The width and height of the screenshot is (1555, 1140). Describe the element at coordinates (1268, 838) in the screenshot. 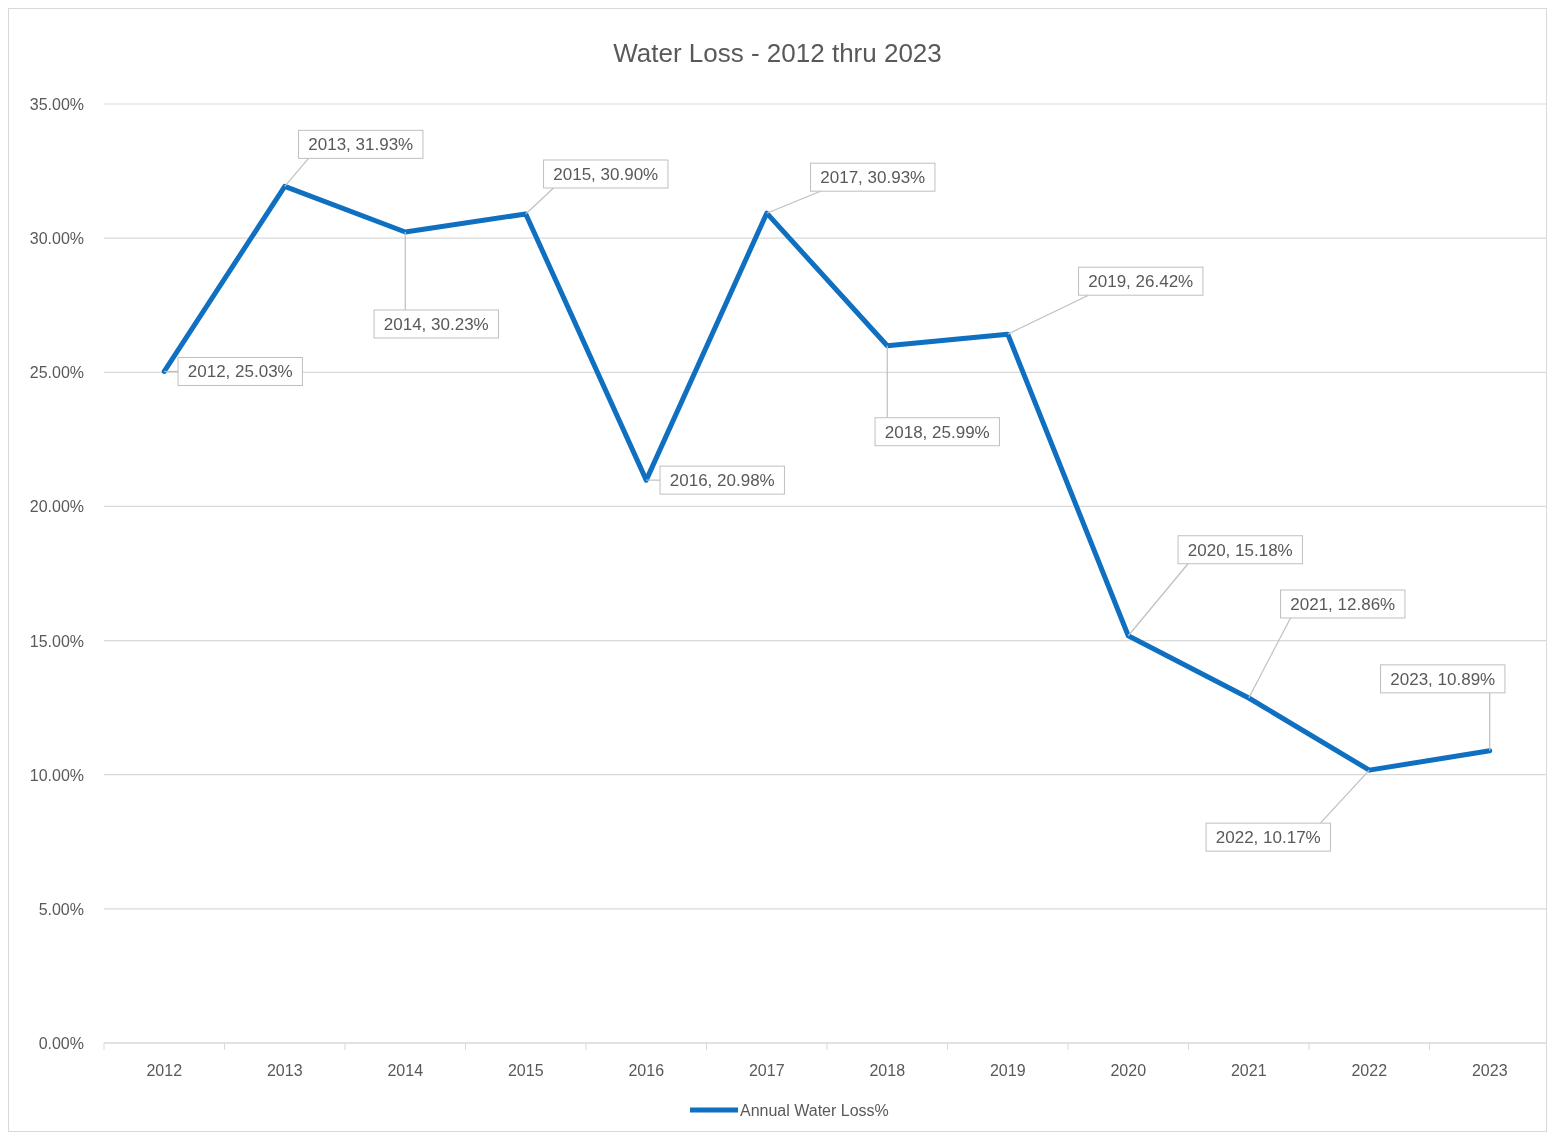

I see `data-label: 2022, 10.17%` at that location.